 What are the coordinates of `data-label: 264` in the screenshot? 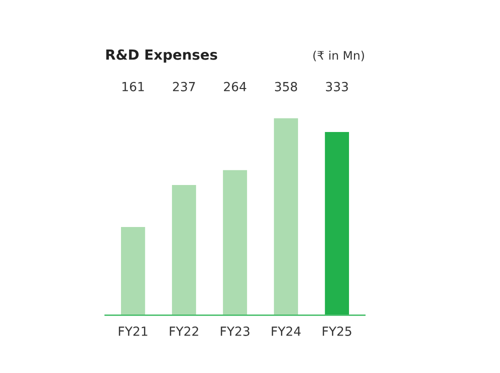 It's located at (235, 87).